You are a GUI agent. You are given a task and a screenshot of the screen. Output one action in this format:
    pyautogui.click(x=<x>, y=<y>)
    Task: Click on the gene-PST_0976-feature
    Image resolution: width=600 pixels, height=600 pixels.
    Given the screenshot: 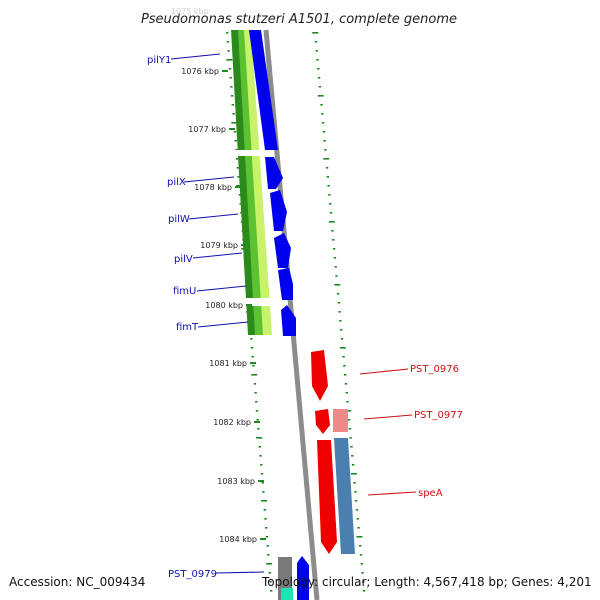 What is the action you would take?
    pyautogui.click(x=319, y=375)
    